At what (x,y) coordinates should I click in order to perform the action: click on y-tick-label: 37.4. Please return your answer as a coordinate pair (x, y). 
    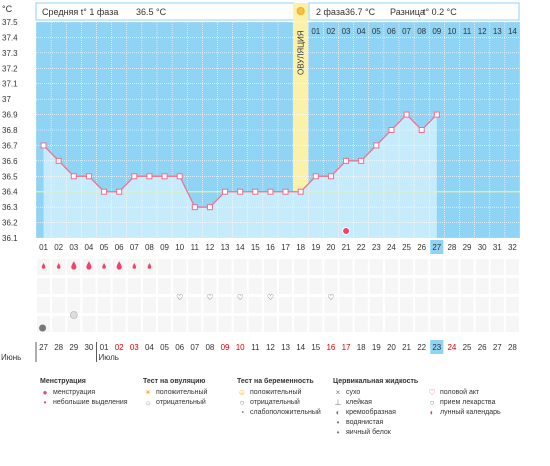
    Looking at the image, I should click on (10, 37).